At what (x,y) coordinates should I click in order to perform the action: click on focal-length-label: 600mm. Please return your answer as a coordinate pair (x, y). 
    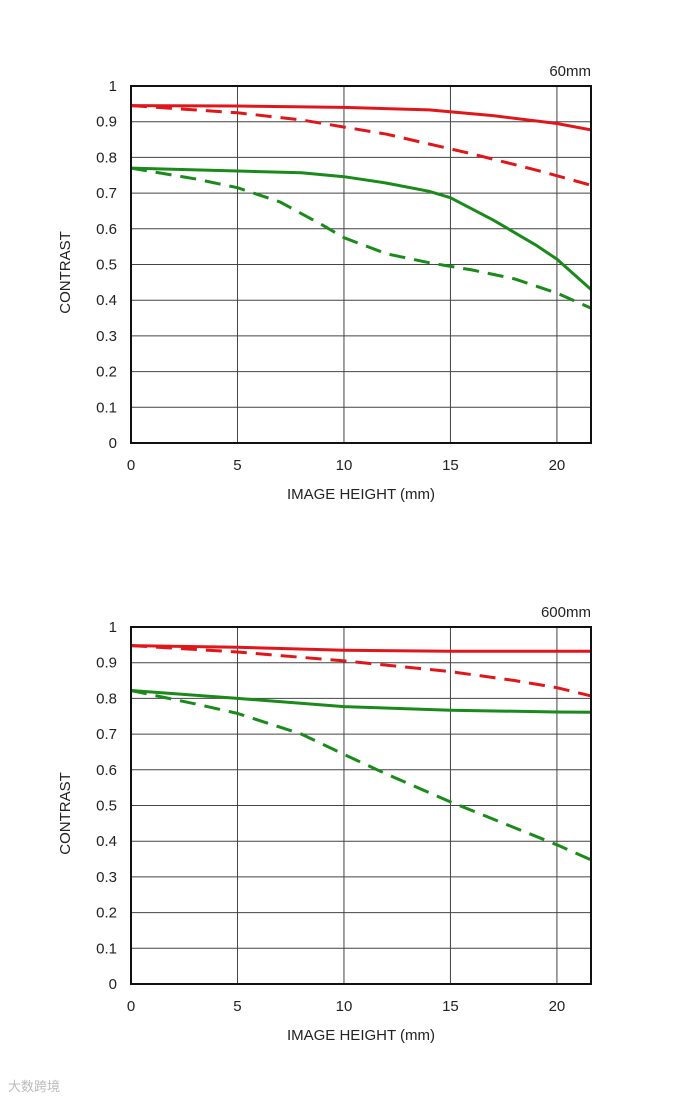
    Looking at the image, I should click on (566, 612).